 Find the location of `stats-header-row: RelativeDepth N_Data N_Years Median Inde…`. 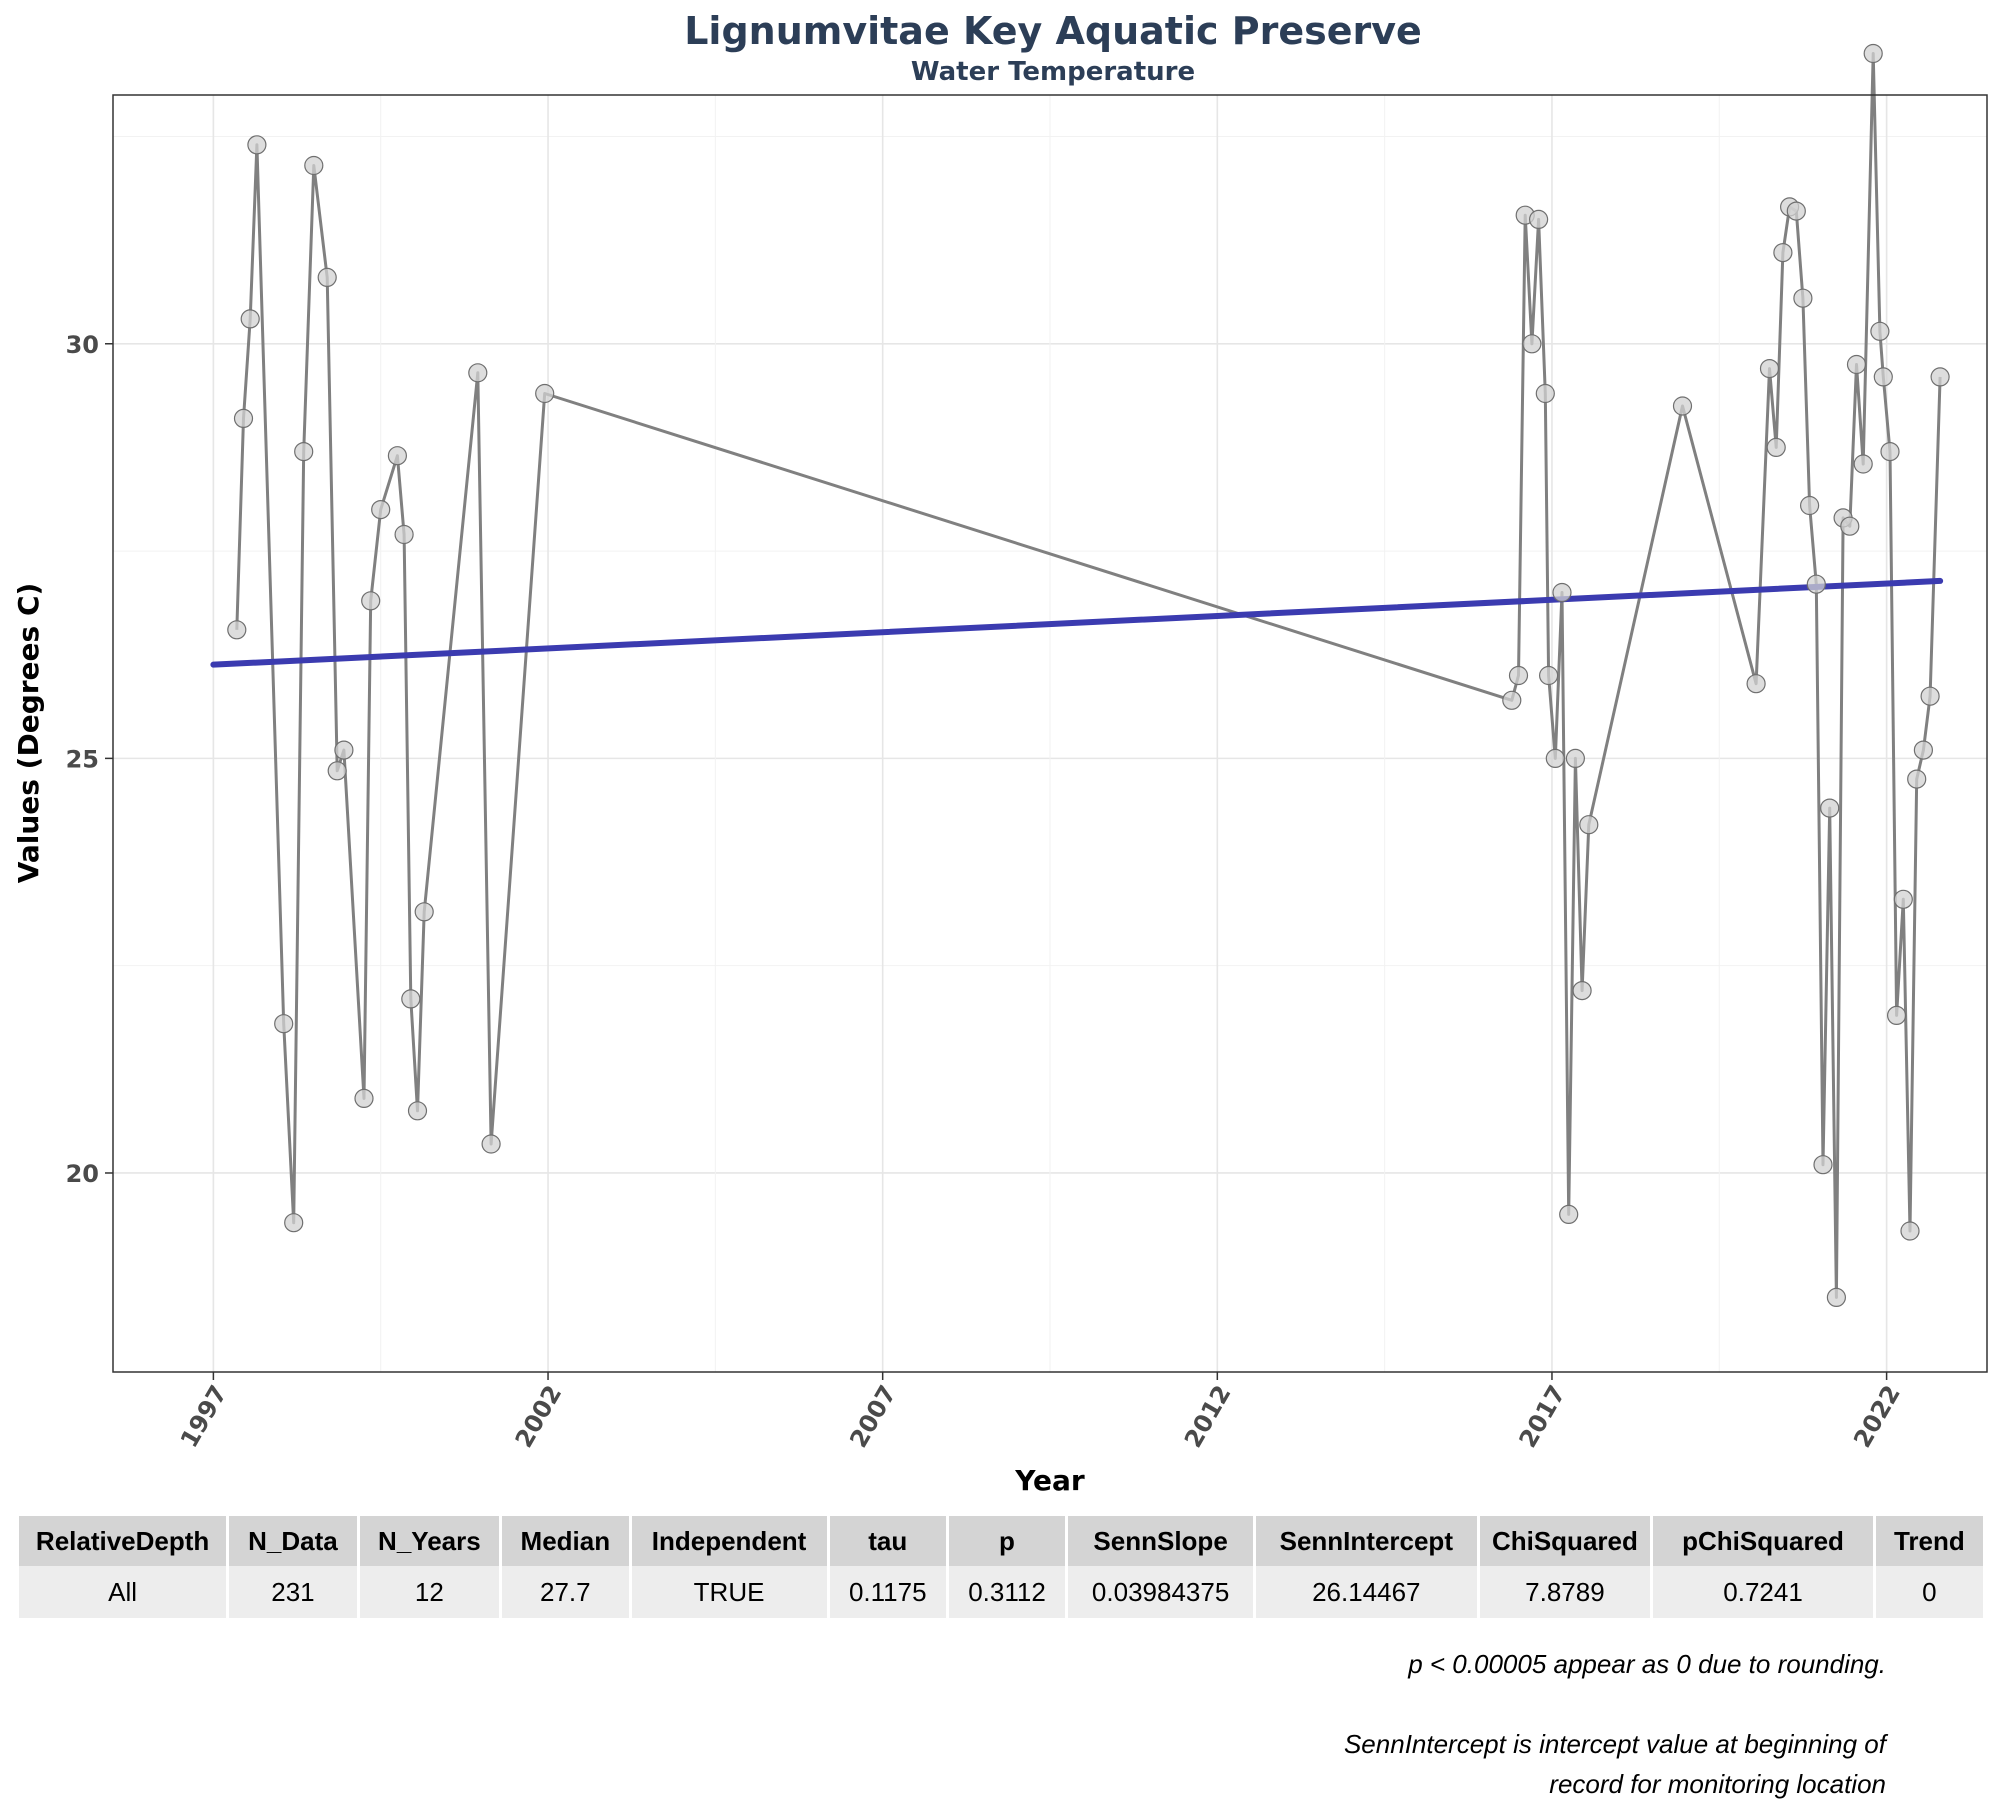

stats-header-row: RelativeDepth N_Data N_Years Median Inde… is located at coordinates (1001, 1541).